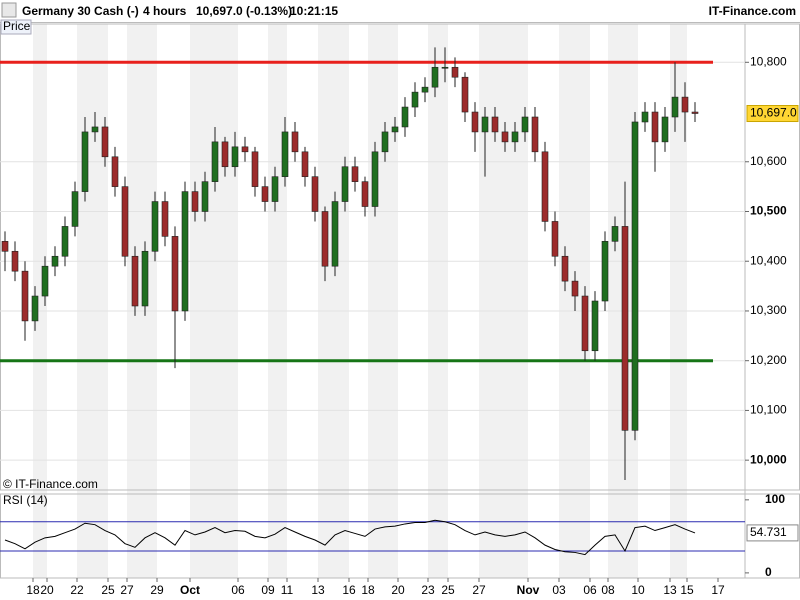  What do you see at coordinates (768, 310) in the screenshot?
I see `y-tick-label: 10,300` at bounding box center [768, 310].